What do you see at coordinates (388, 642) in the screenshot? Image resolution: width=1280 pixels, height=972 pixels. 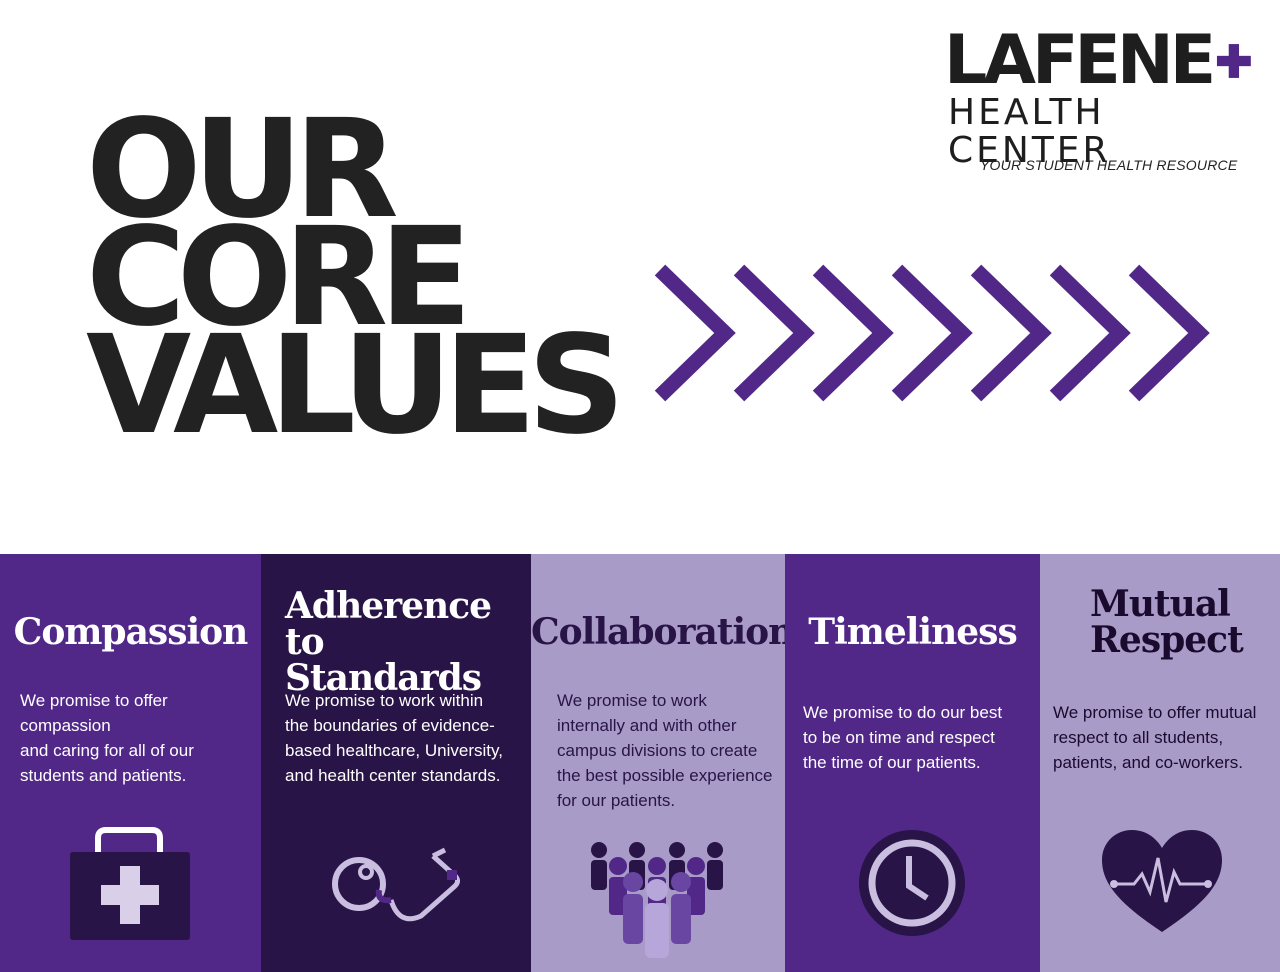 I see `value-title: Adherence to Standards` at bounding box center [388, 642].